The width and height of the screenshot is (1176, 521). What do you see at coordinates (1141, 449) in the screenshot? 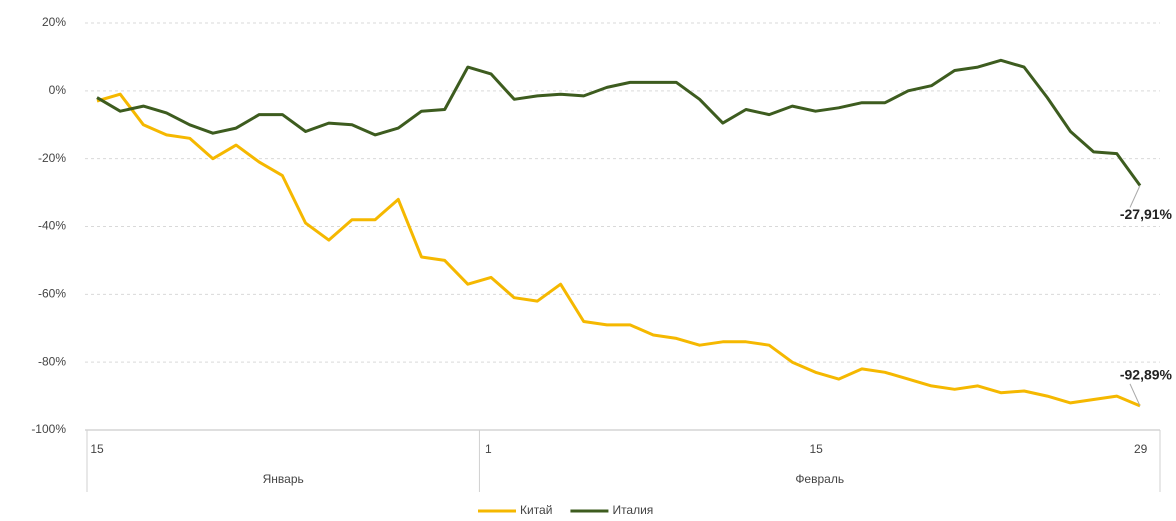
I see `x-tick-label: 29` at bounding box center [1141, 449].